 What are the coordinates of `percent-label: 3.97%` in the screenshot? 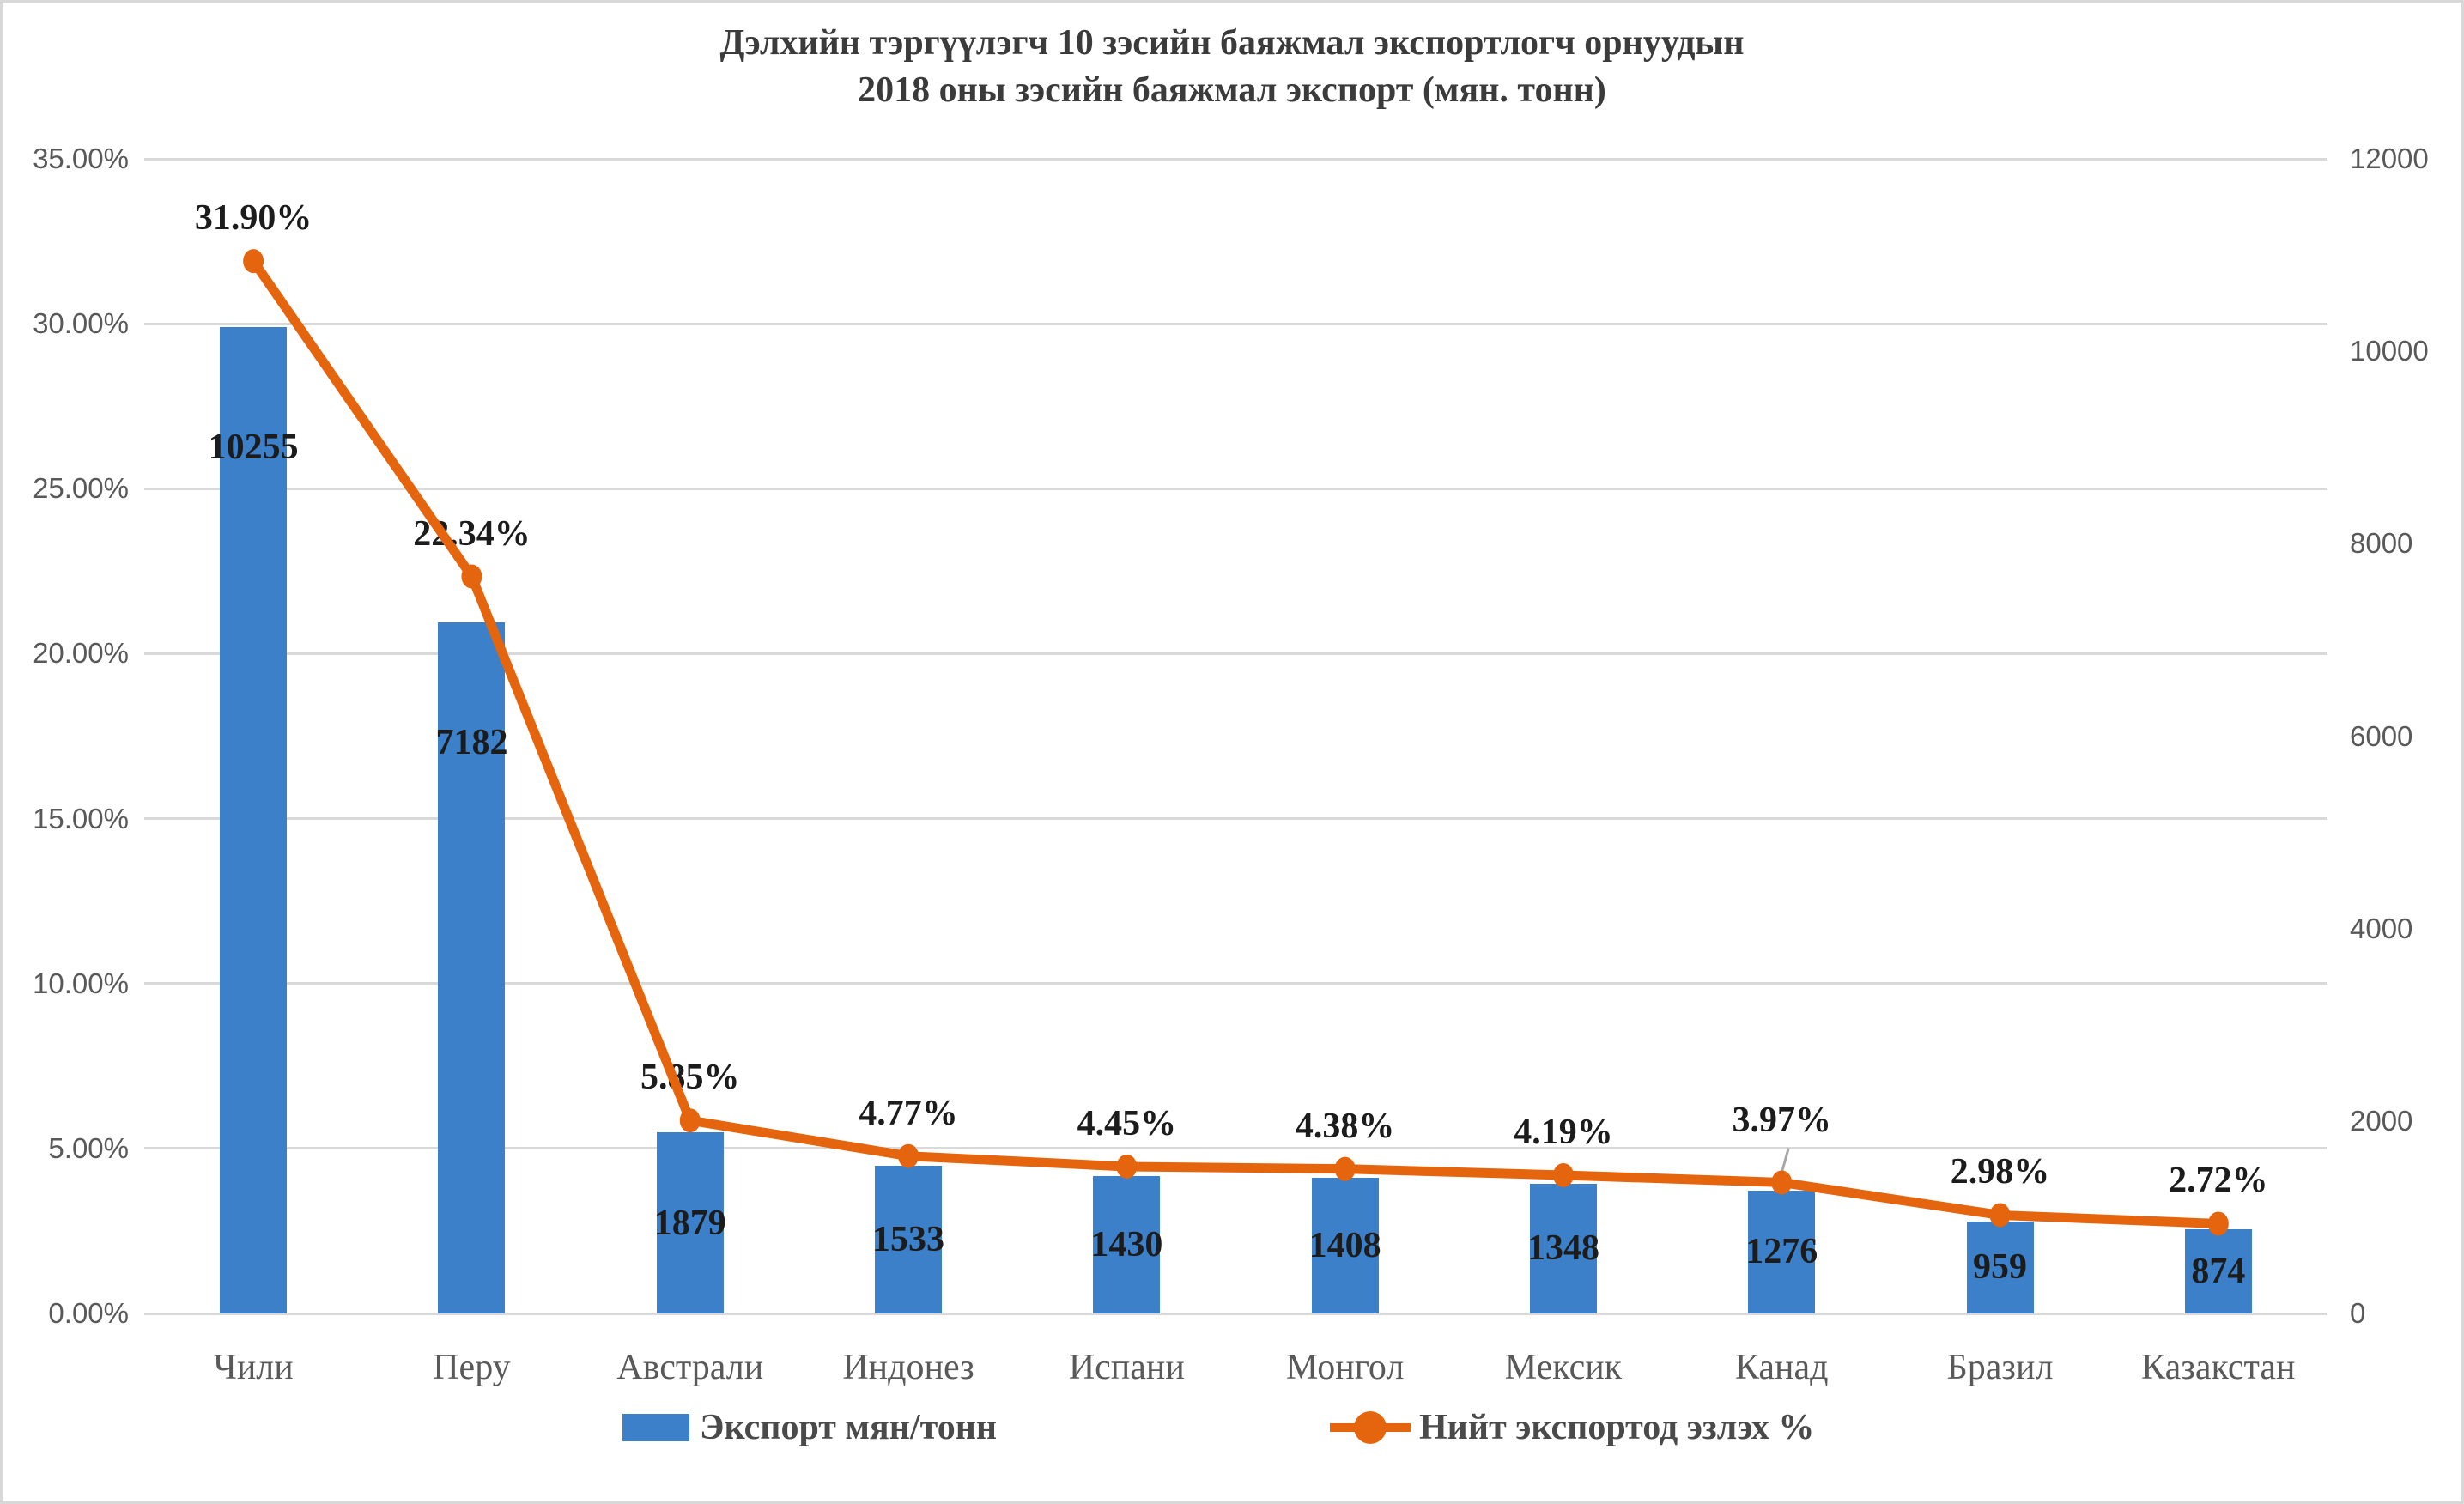 It's located at (1782, 1121).